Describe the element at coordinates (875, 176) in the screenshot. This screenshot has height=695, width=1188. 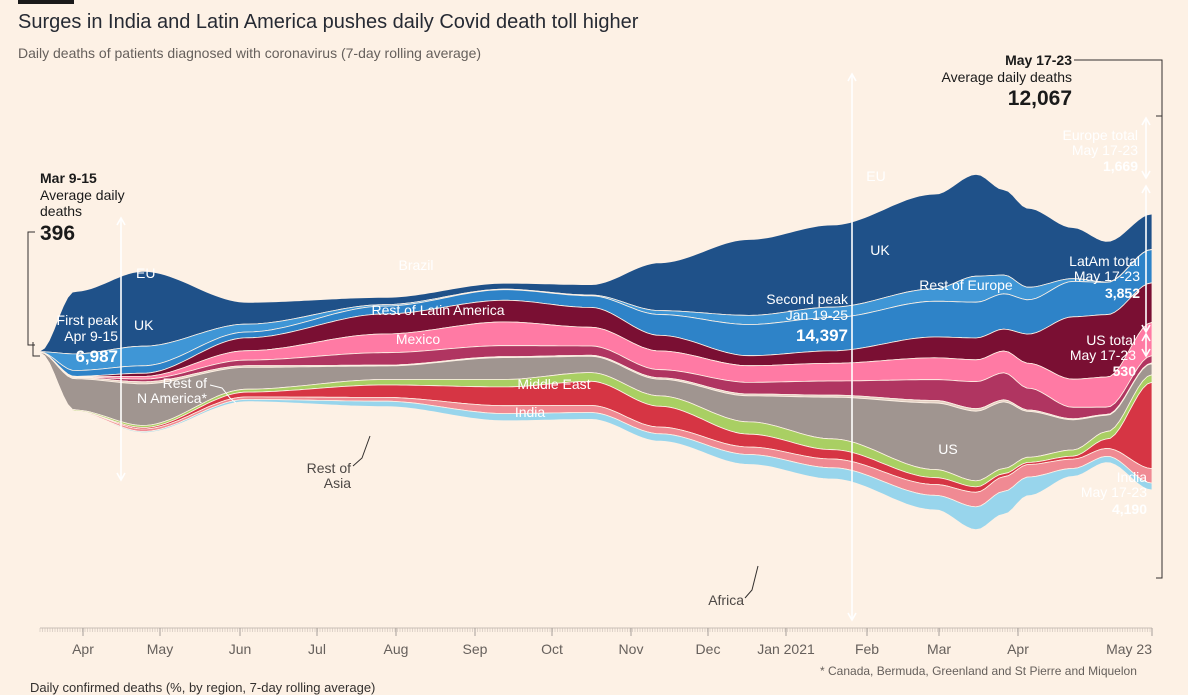
I see `label-eu-2: EU` at that location.